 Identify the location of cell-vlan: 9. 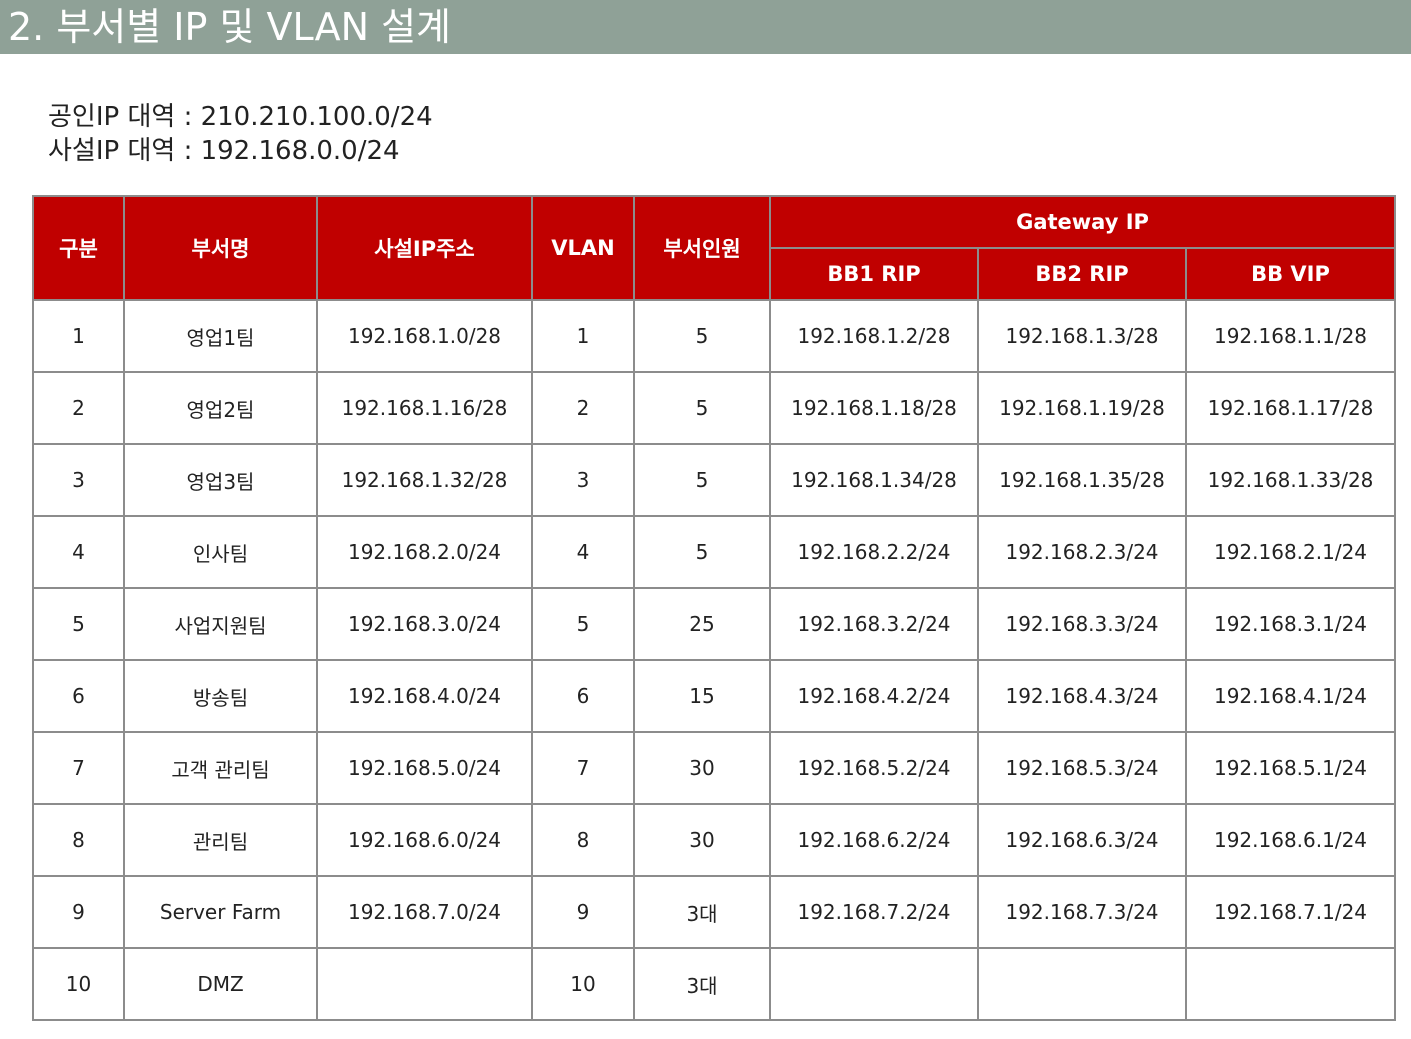
(583, 912).